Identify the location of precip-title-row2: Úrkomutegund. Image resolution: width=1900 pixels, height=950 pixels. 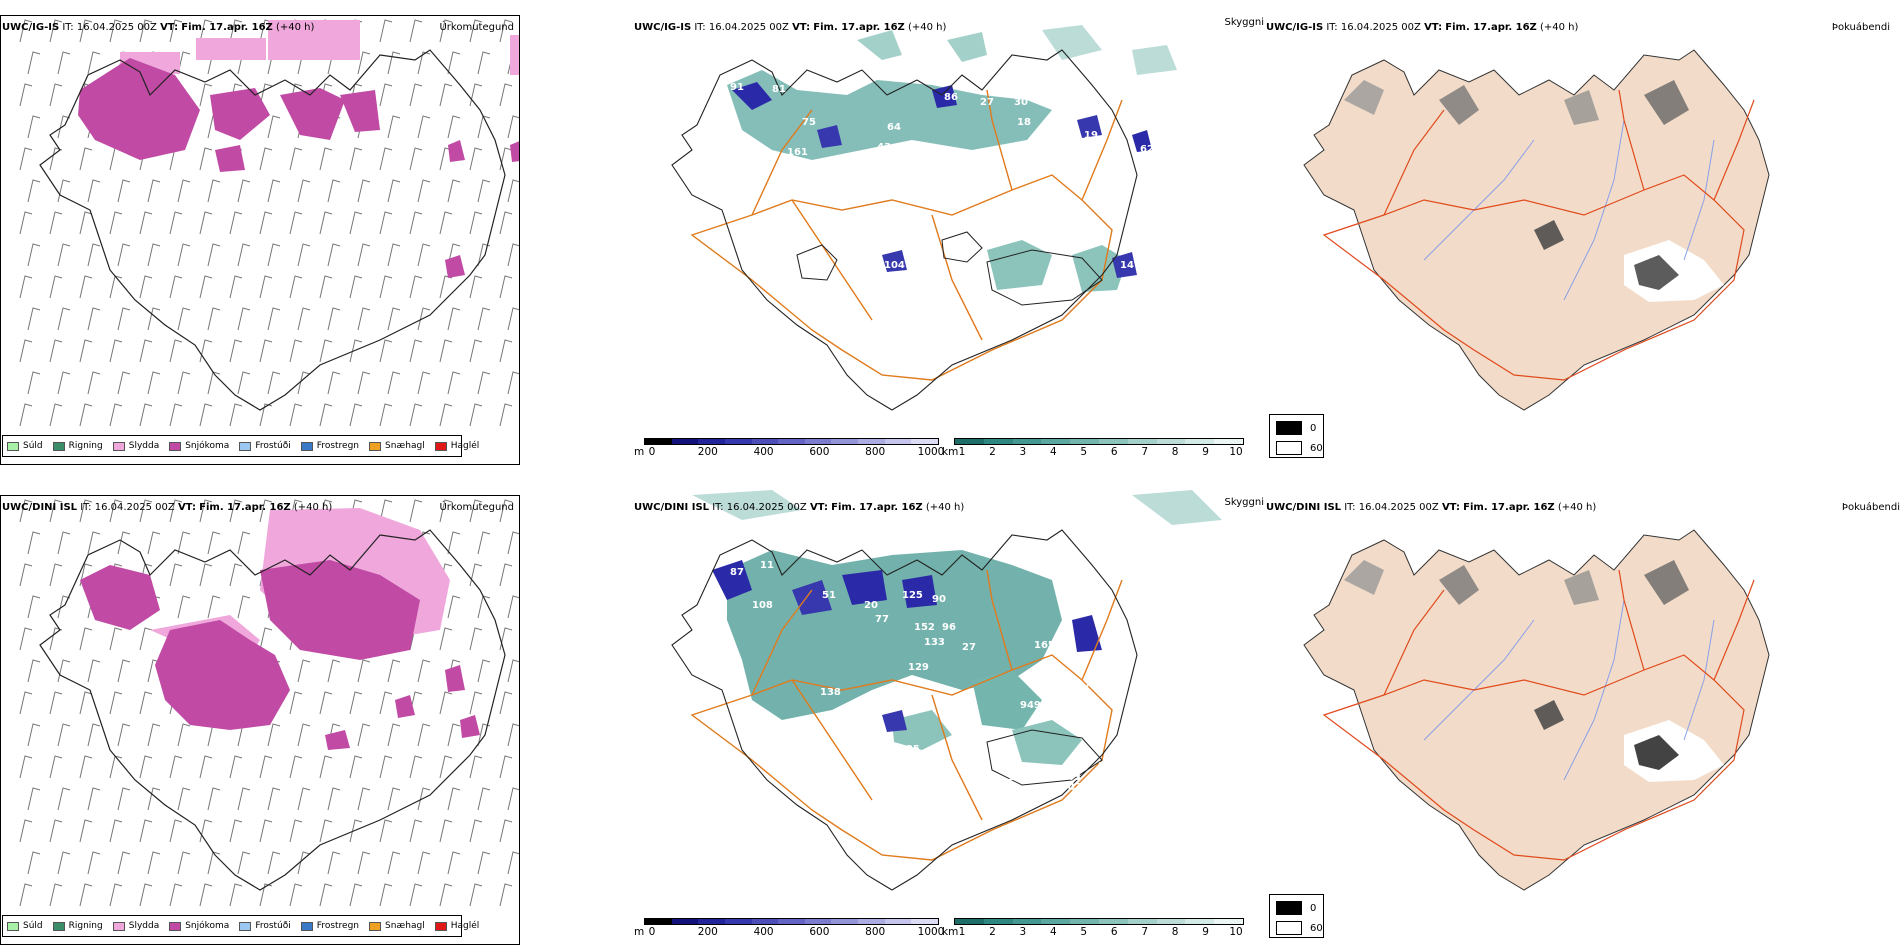
(476, 507).